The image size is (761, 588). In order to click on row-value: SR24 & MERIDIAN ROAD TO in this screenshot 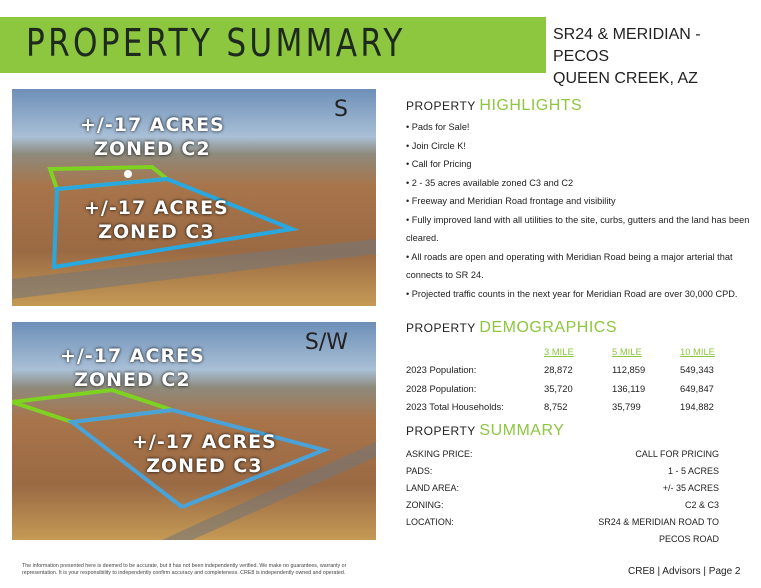, I will do `click(658, 521)`.